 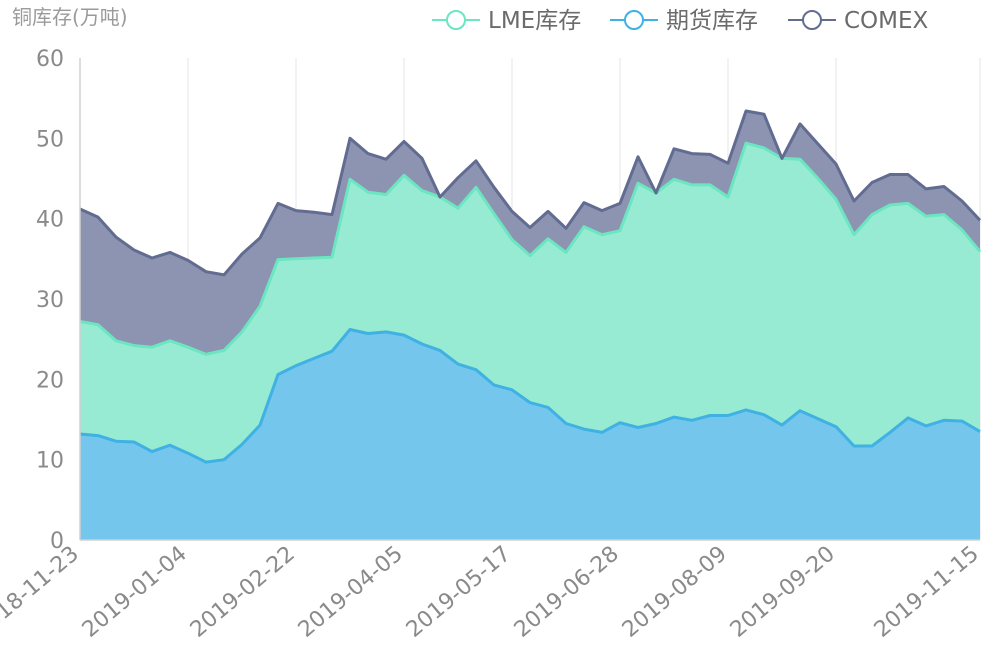 I want to click on x-tick-label-7: 2019-09-20, so click(x=783, y=591).